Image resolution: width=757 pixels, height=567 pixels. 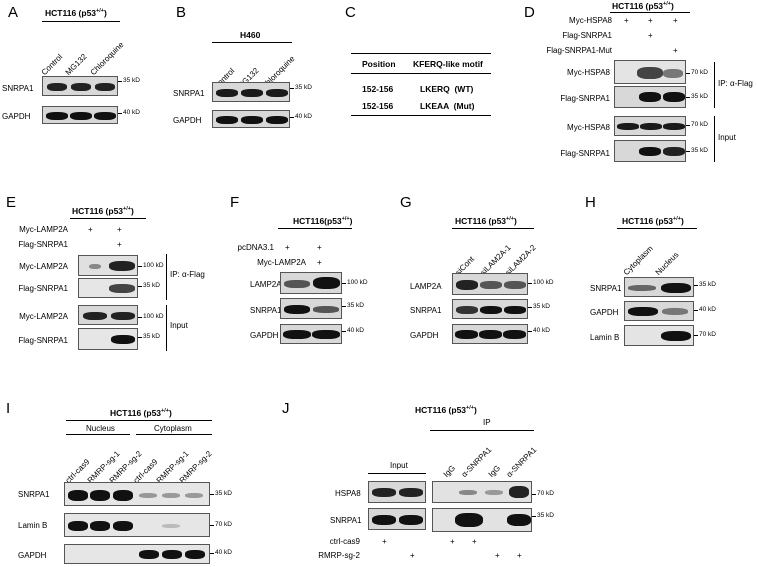 I want to click on condition-label: Myc-LAMP2A, so click(x=281, y=262).